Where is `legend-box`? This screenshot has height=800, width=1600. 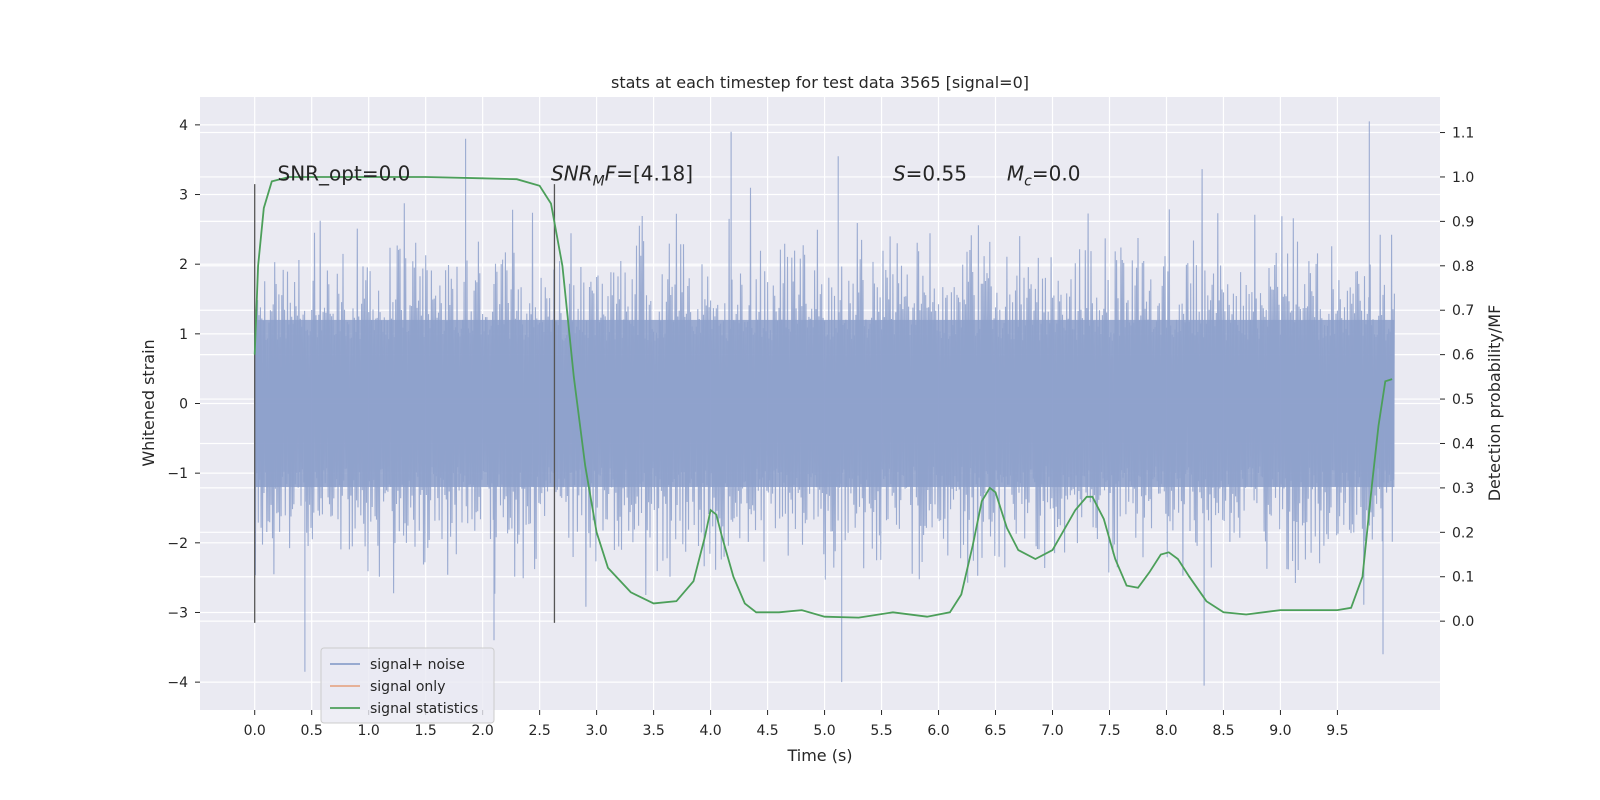
legend-box is located at coordinates (407, 685).